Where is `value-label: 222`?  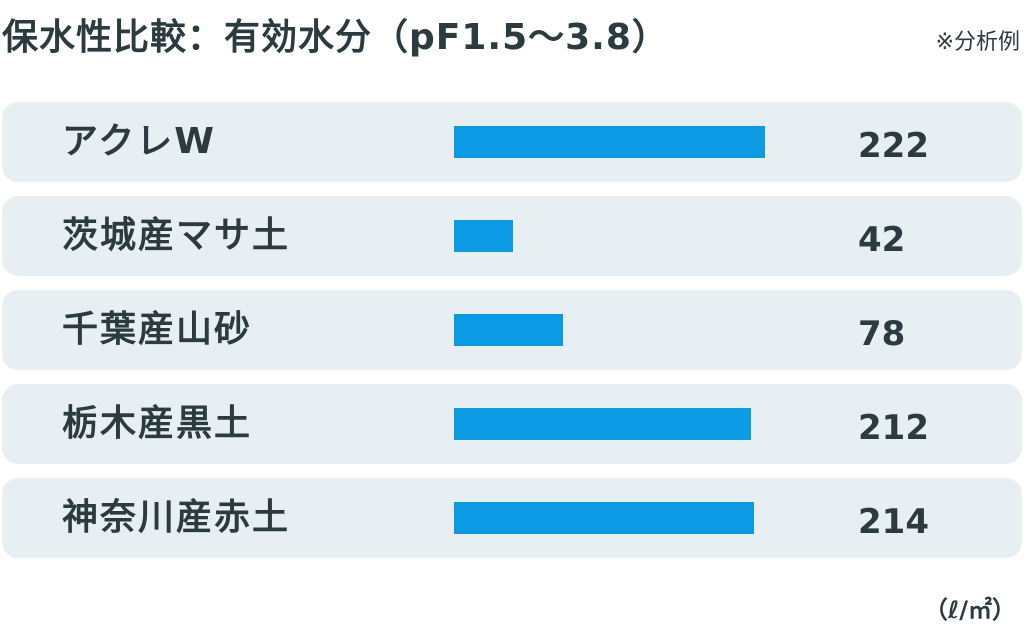 value-label: 222 is located at coordinates (893, 146).